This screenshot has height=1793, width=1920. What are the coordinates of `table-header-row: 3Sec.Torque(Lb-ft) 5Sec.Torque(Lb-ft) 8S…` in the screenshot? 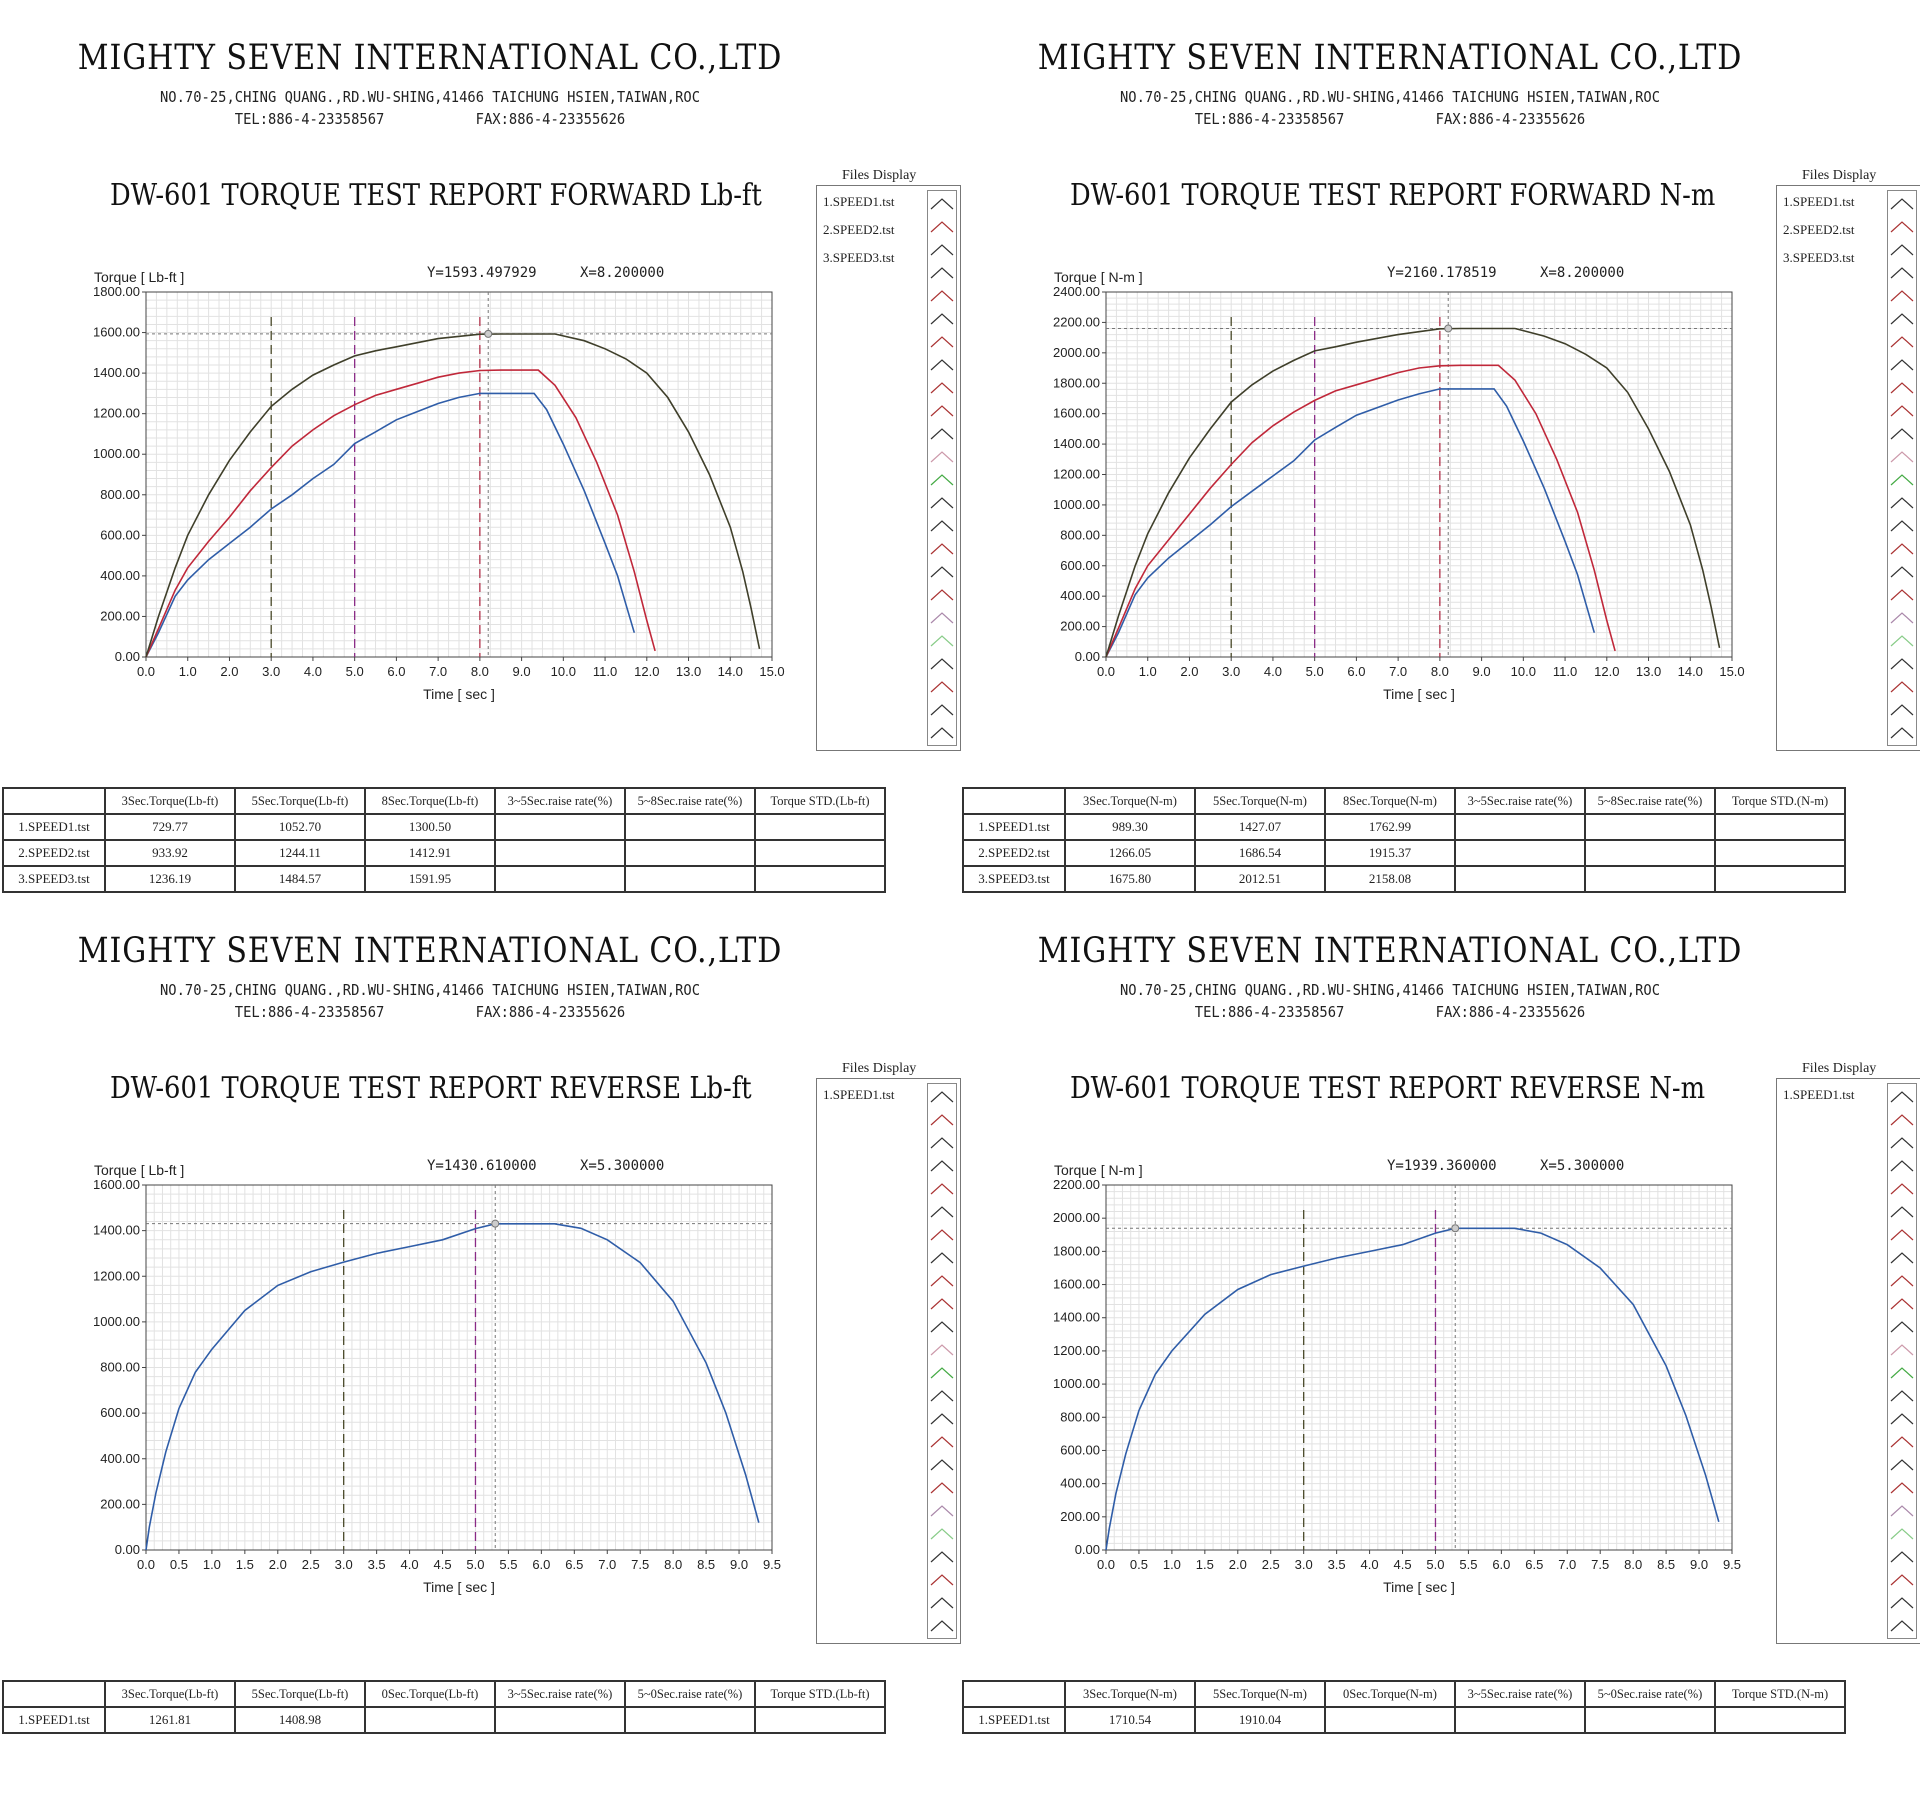 It's located at (444, 801).